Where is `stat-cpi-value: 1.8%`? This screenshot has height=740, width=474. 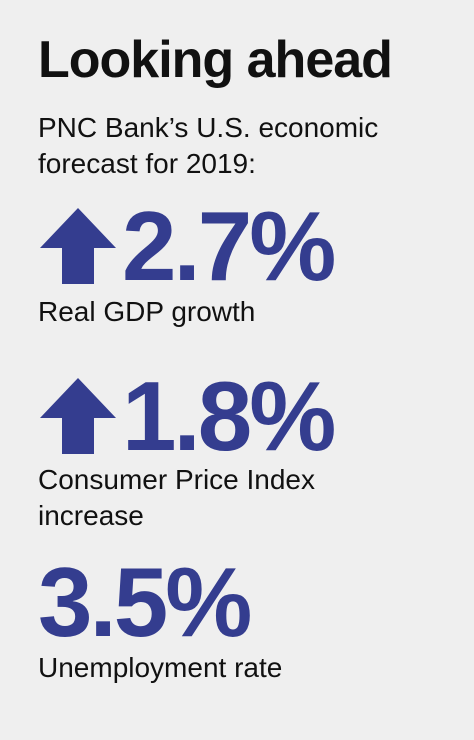 stat-cpi-value: 1.8% is located at coordinates (229, 416).